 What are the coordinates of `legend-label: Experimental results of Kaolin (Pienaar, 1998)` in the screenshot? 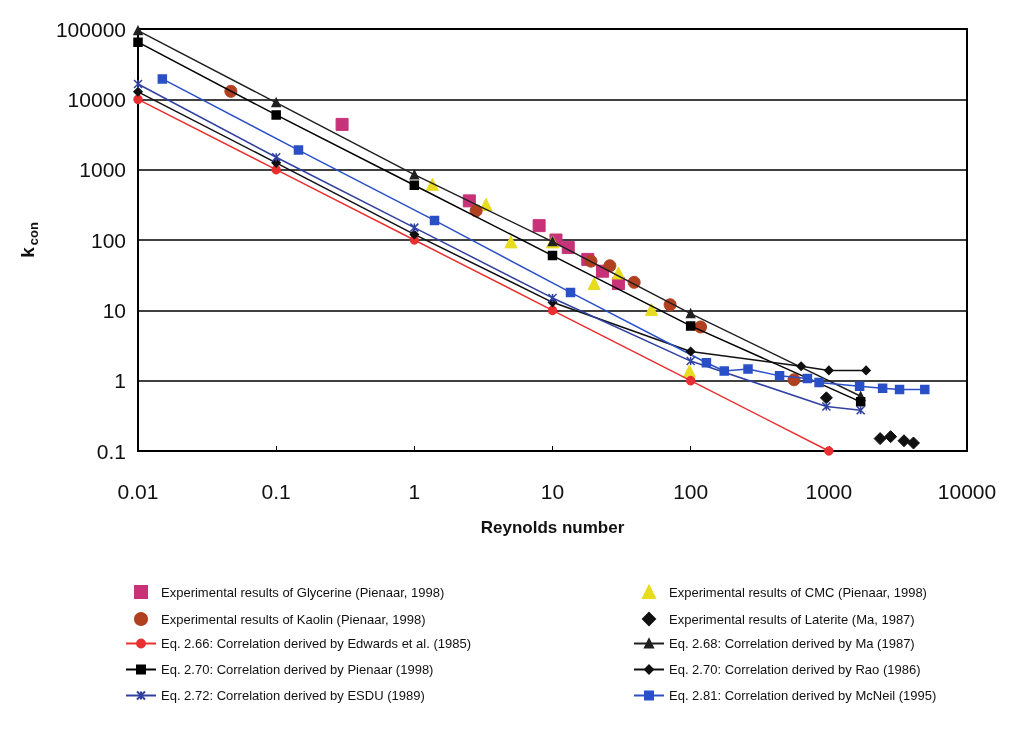 It's located at (293, 619).